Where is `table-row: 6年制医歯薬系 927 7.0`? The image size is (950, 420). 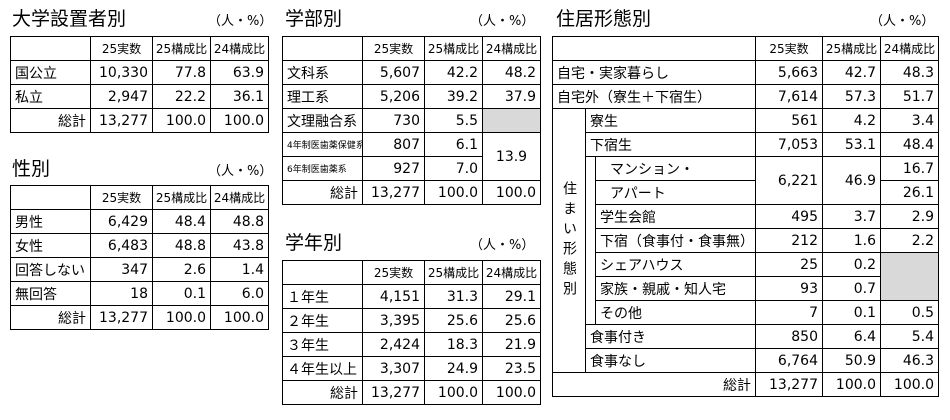
table-row: 6年制医歯薬系 927 7.0 is located at coordinates (411, 168).